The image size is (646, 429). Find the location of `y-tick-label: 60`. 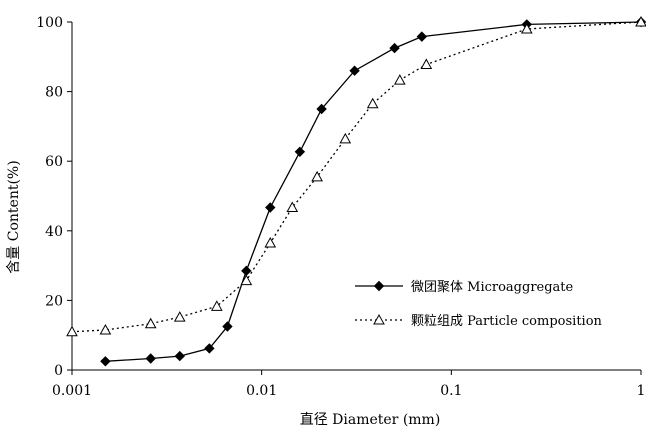

y-tick-label: 60 is located at coordinates (54, 162).